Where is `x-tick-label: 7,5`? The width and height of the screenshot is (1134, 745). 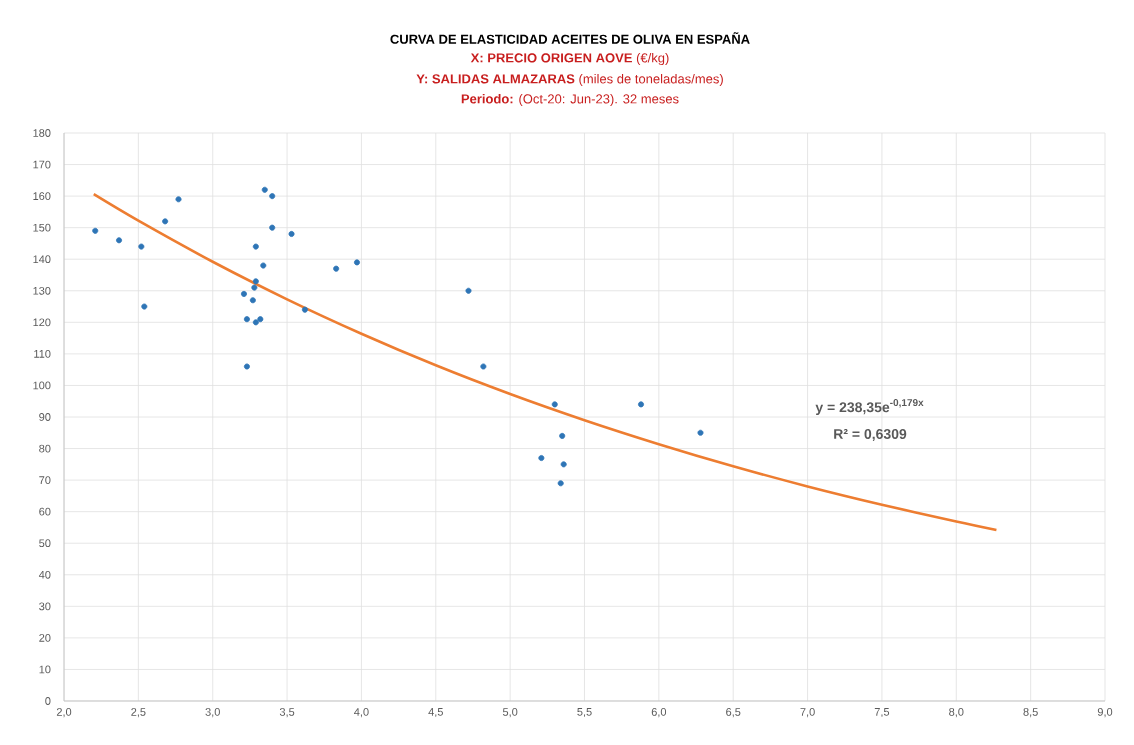 x-tick-label: 7,5 is located at coordinates (882, 713).